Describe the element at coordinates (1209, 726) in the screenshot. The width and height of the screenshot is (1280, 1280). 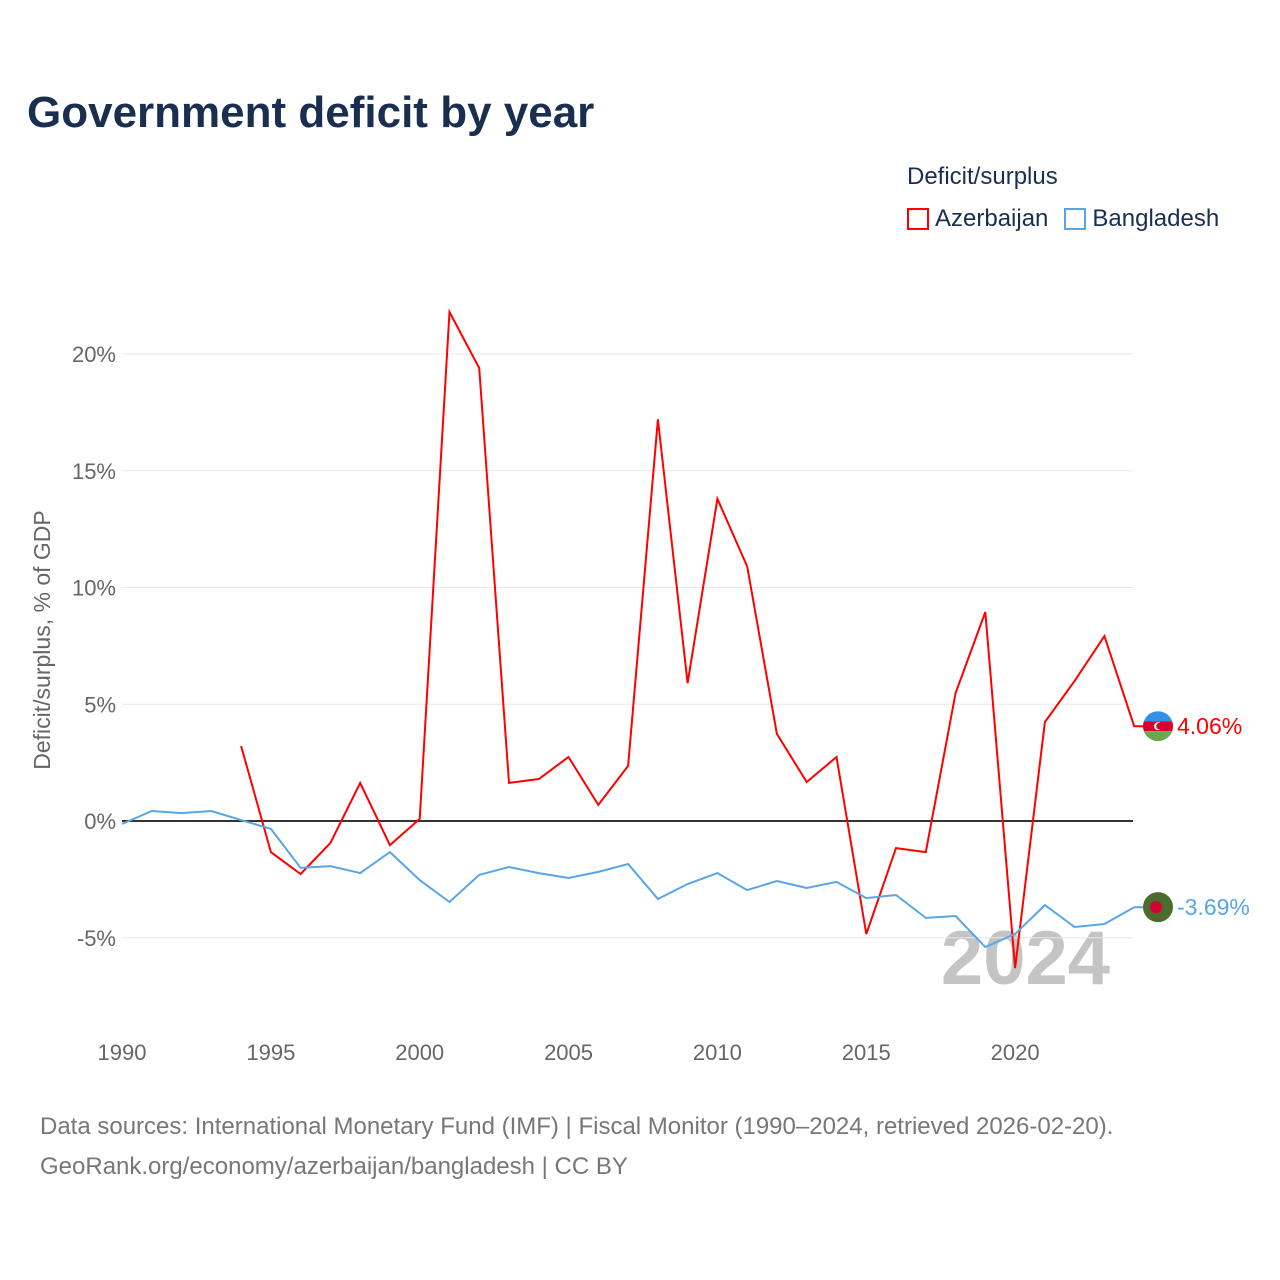
I see `end-value-label: 4.06%` at that location.